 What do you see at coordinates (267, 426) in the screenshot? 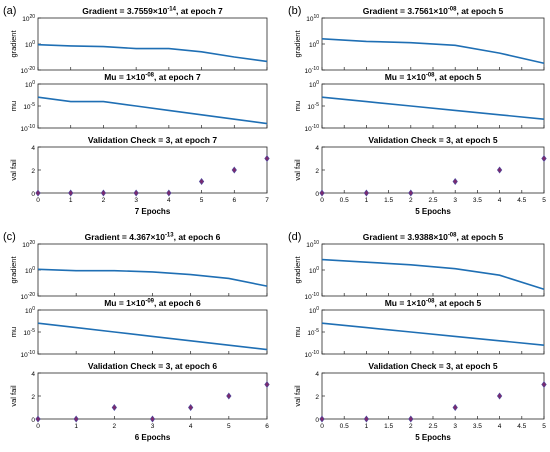
I see `x-tick-label: 6` at bounding box center [267, 426].